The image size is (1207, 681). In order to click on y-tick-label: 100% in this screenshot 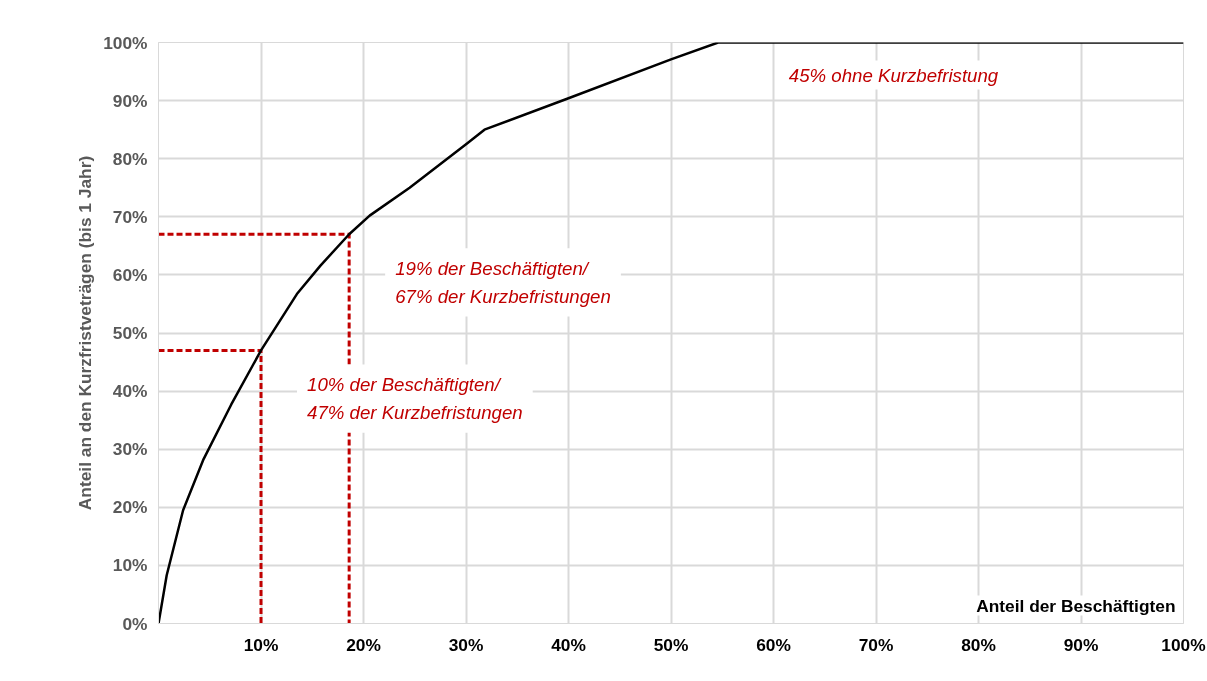, I will do `click(125, 42)`.